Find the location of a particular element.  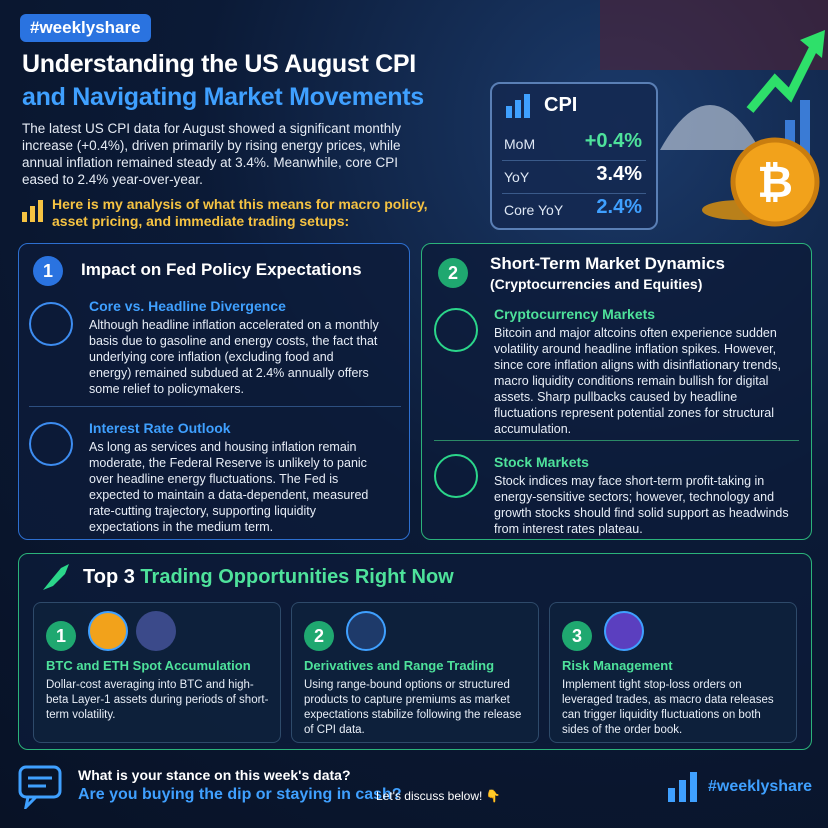

title: Understanding the US August CPI is located at coordinates (219, 64).